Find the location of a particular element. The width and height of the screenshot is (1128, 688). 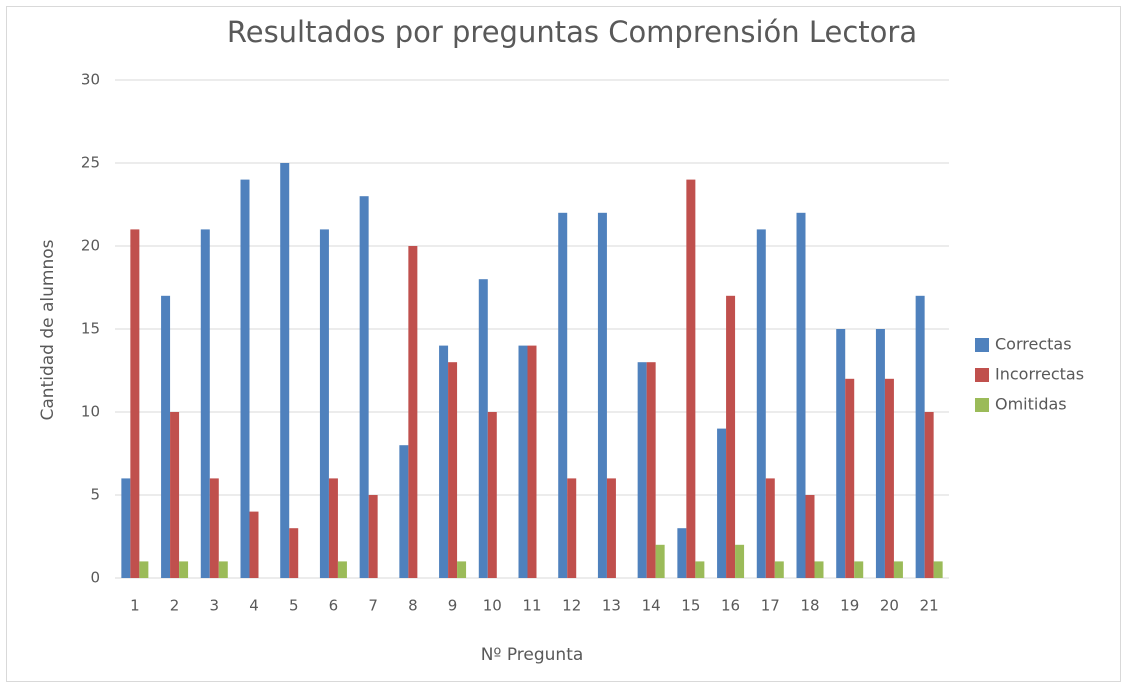

x-tick-label: 12 is located at coordinates (571, 606).